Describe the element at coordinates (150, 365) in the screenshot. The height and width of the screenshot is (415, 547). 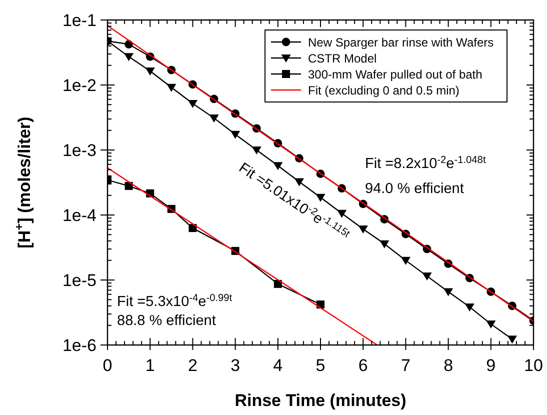
I see `x-tick-label: 1` at that location.